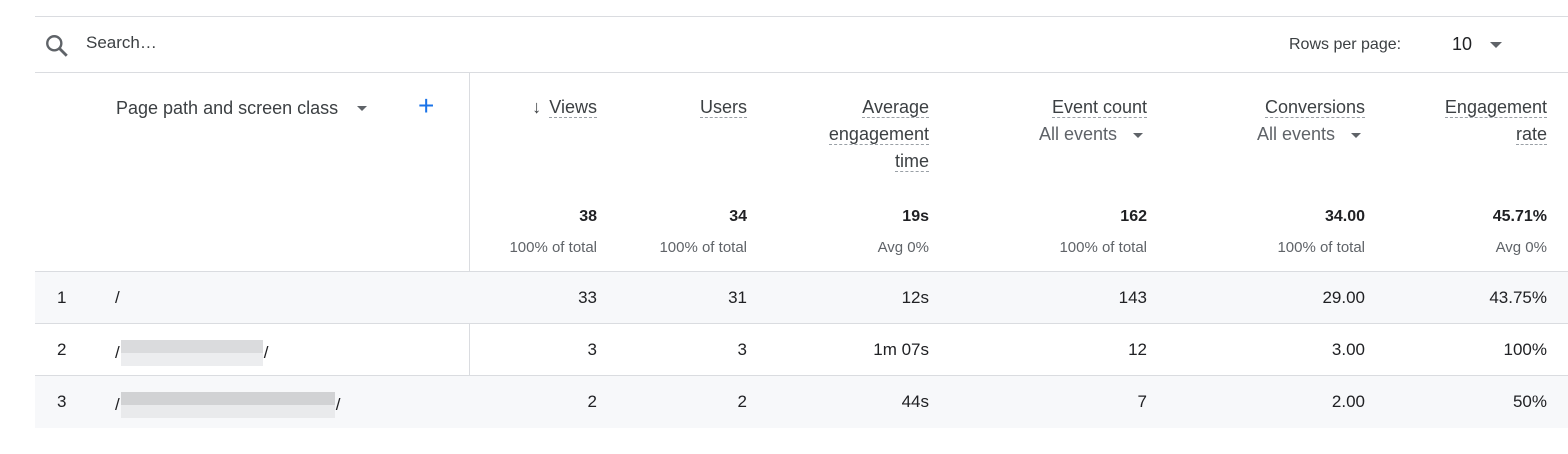 The width and height of the screenshot is (1568, 454). What do you see at coordinates (57, 46) in the screenshot?
I see `search-icon` at bounding box center [57, 46].